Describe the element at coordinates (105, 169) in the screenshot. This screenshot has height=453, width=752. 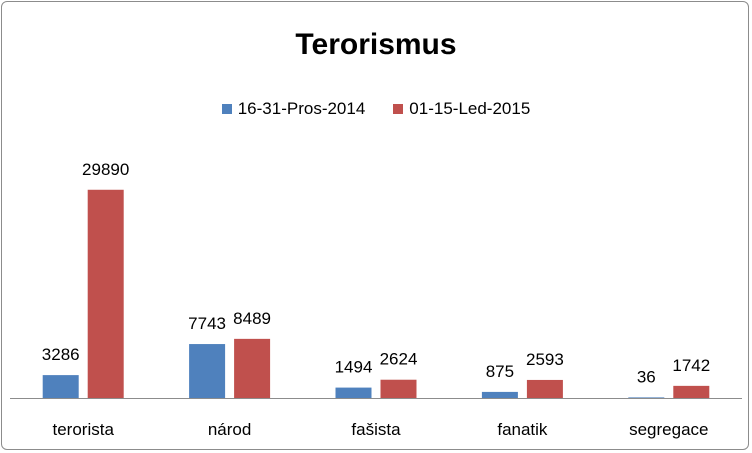
I see `data-label-2-1: 29890` at that location.